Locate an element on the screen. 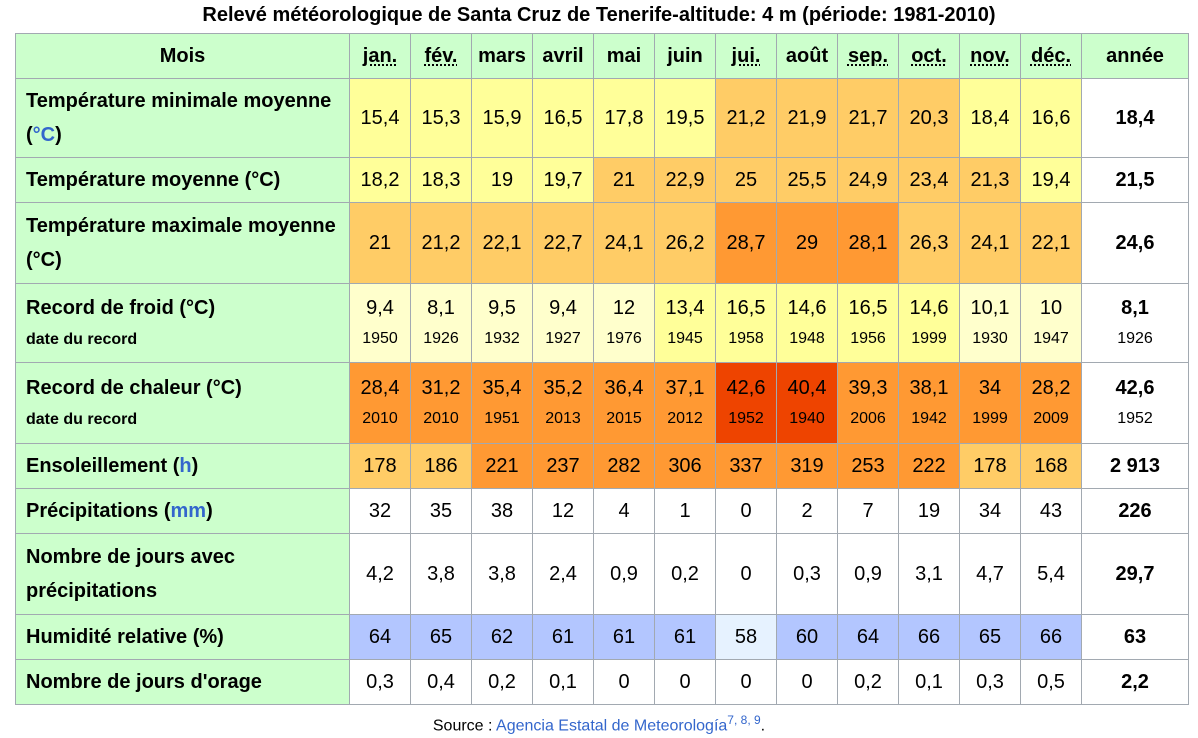  table-cell: 319 is located at coordinates (807, 466).